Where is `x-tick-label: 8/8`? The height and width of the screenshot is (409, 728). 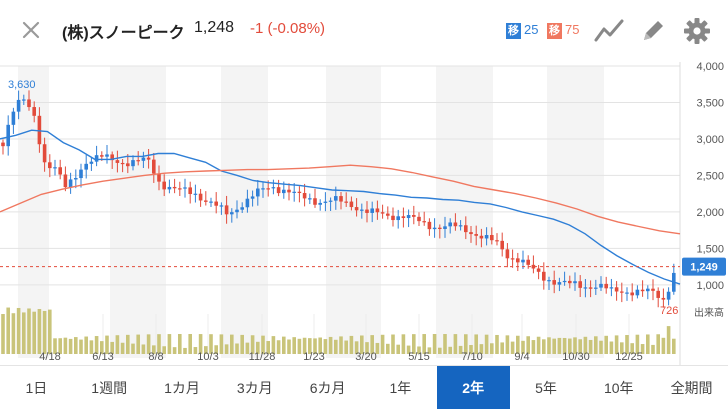
x-tick-label: 8/8 is located at coordinates (155, 357).